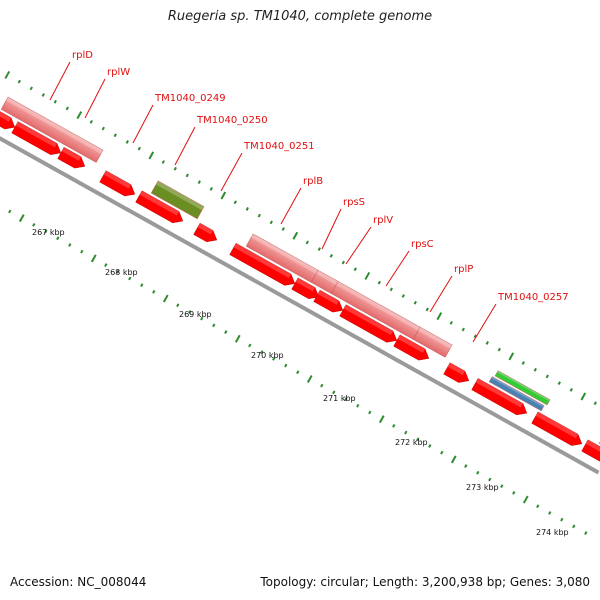 This screenshot has width=600, height=600. Describe the element at coordinates (411, 442) in the screenshot. I see `kbp-label: 272 kbp` at that location.